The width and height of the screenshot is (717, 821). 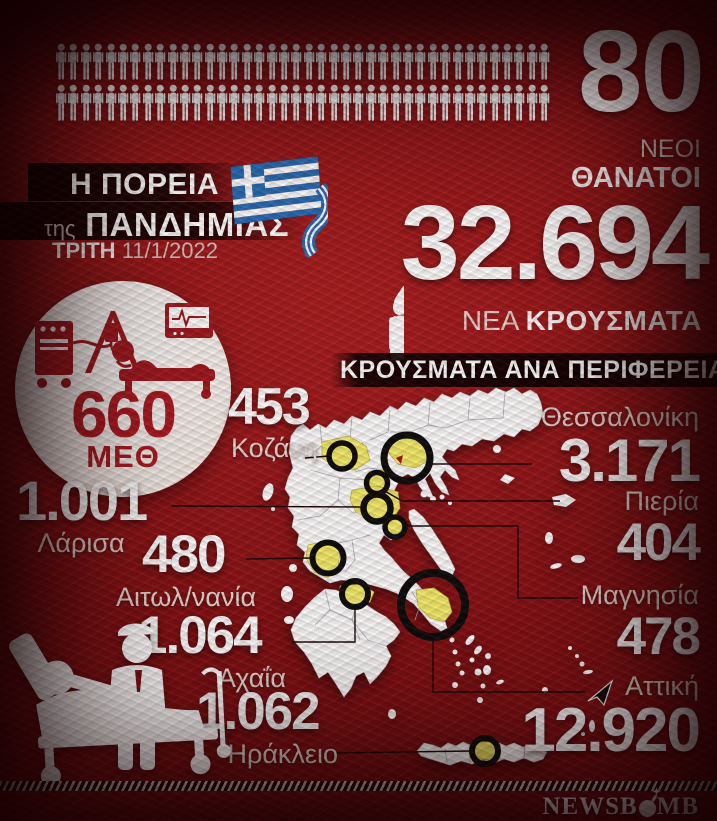 I want to click on region-name: Κοζάνη, so click(x=274, y=447).